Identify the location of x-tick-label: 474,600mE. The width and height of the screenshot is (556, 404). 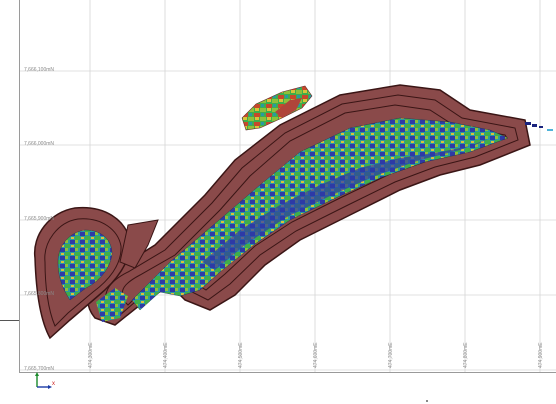
(316, 355).